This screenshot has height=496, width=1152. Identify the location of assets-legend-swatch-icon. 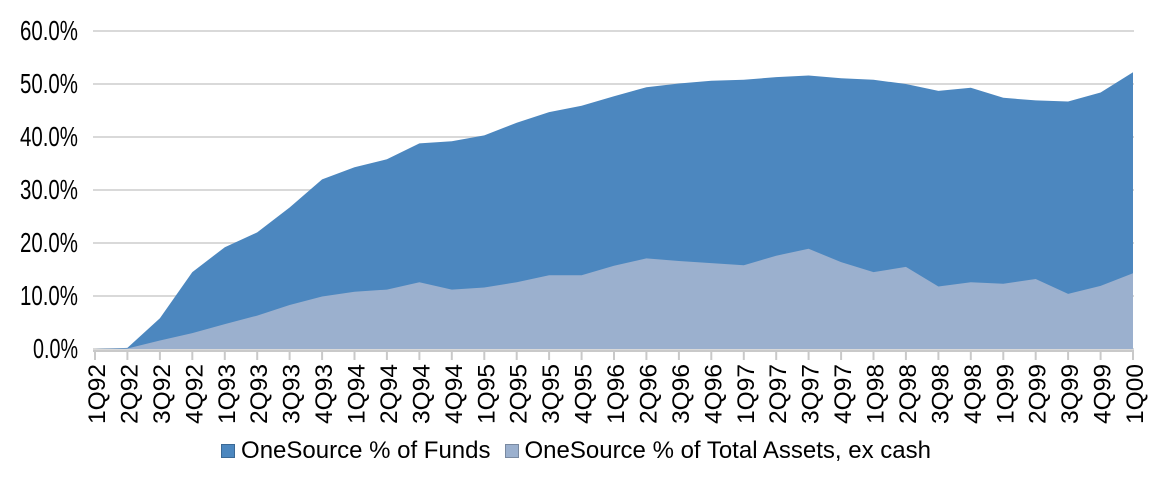
(511, 451).